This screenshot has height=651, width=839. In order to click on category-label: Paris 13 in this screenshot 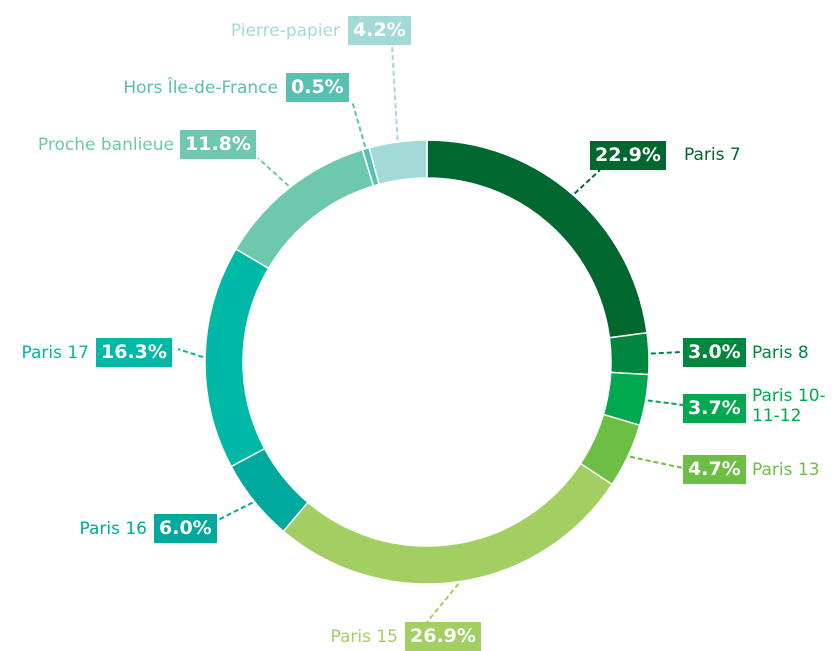, I will do `click(786, 470)`.